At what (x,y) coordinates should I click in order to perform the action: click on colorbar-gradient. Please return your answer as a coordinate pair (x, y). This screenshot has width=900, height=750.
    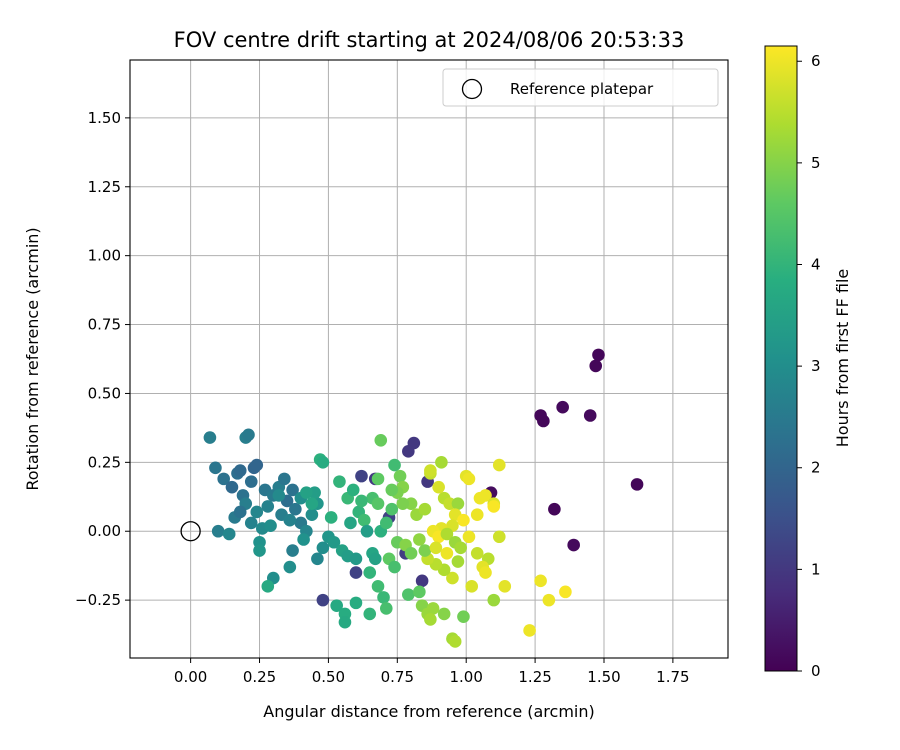
    Looking at the image, I should click on (781, 358).